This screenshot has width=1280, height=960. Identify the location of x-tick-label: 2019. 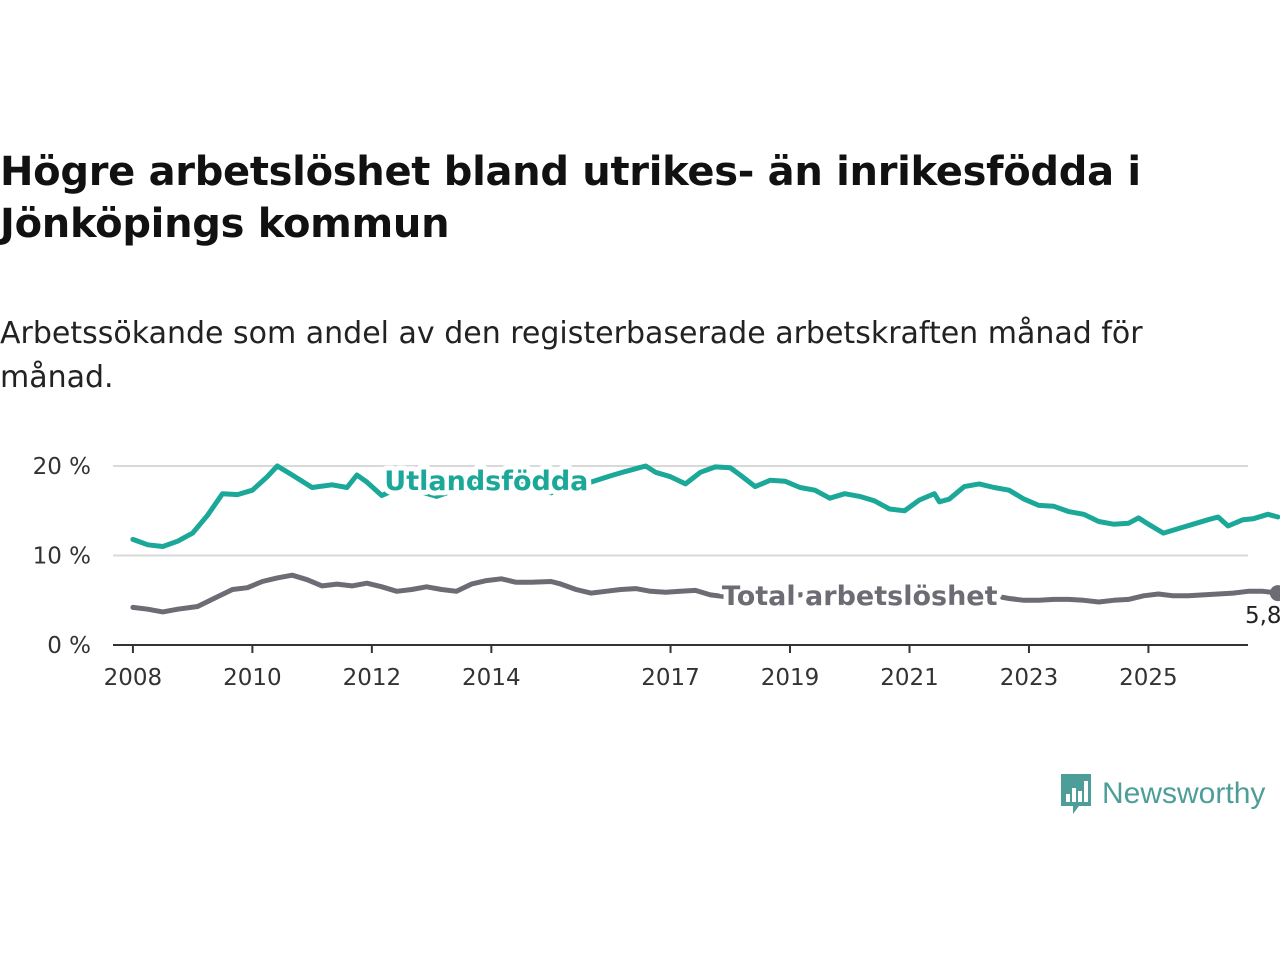
(790, 678).